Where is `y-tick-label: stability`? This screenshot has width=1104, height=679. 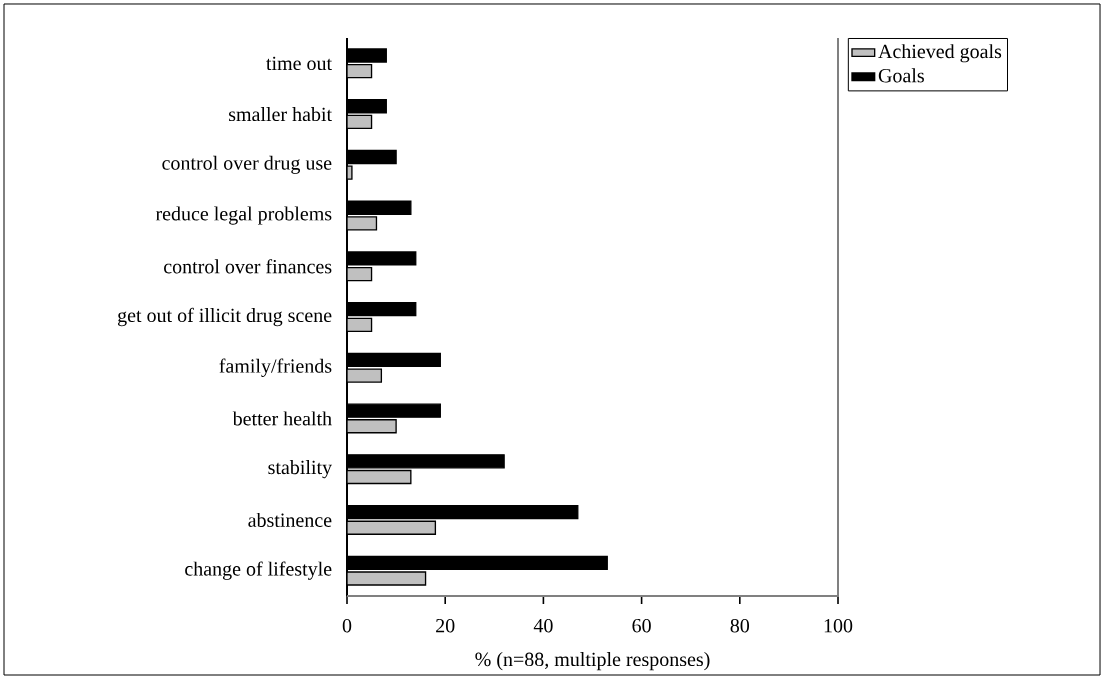 y-tick-label: stability is located at coordinates (300, 469).